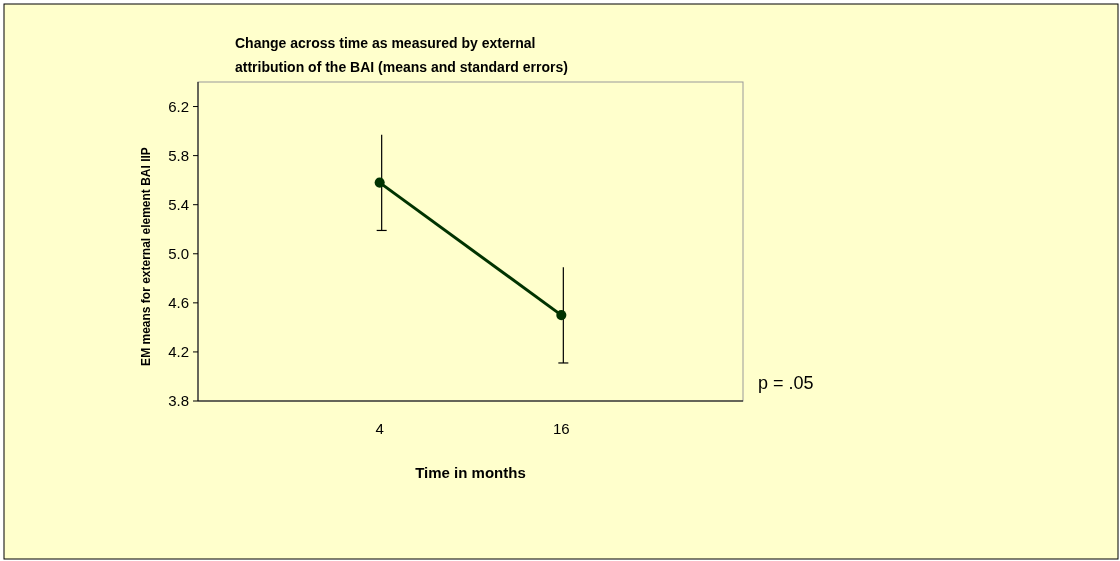 The height and width of the screenshot is (561, 1120). I want to click on x-tick-label: 4, so click(379, 428).